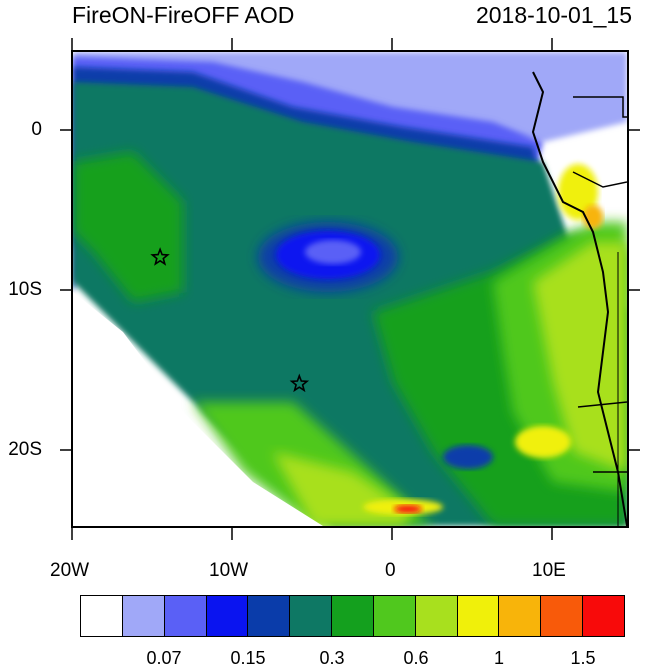  What do you see at coordinates (70, 570) in the screenshot?
I see `lon-label-20w: 20W` at bounding box center [70, 570].